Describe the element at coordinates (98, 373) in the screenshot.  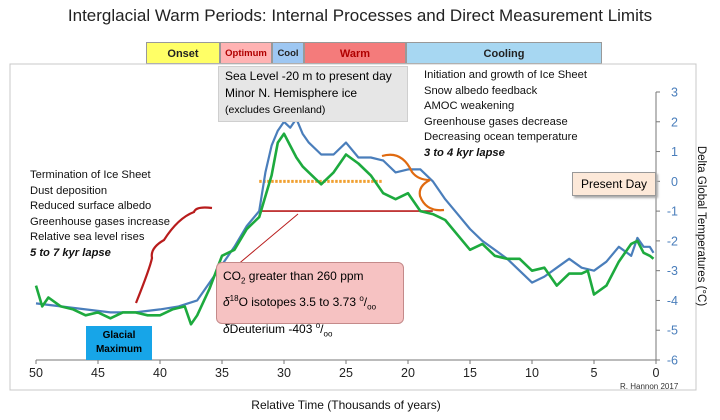
I see `x-tick-label: 45` at that location.